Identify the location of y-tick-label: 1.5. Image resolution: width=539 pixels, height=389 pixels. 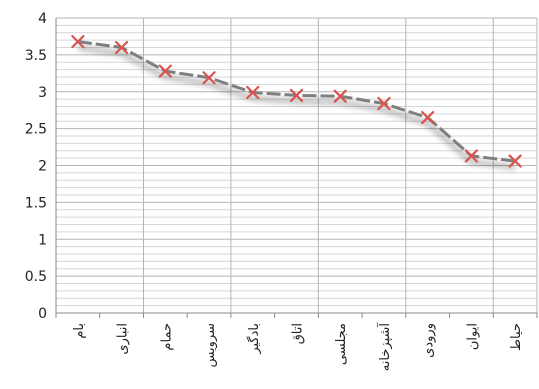
(36, 203).